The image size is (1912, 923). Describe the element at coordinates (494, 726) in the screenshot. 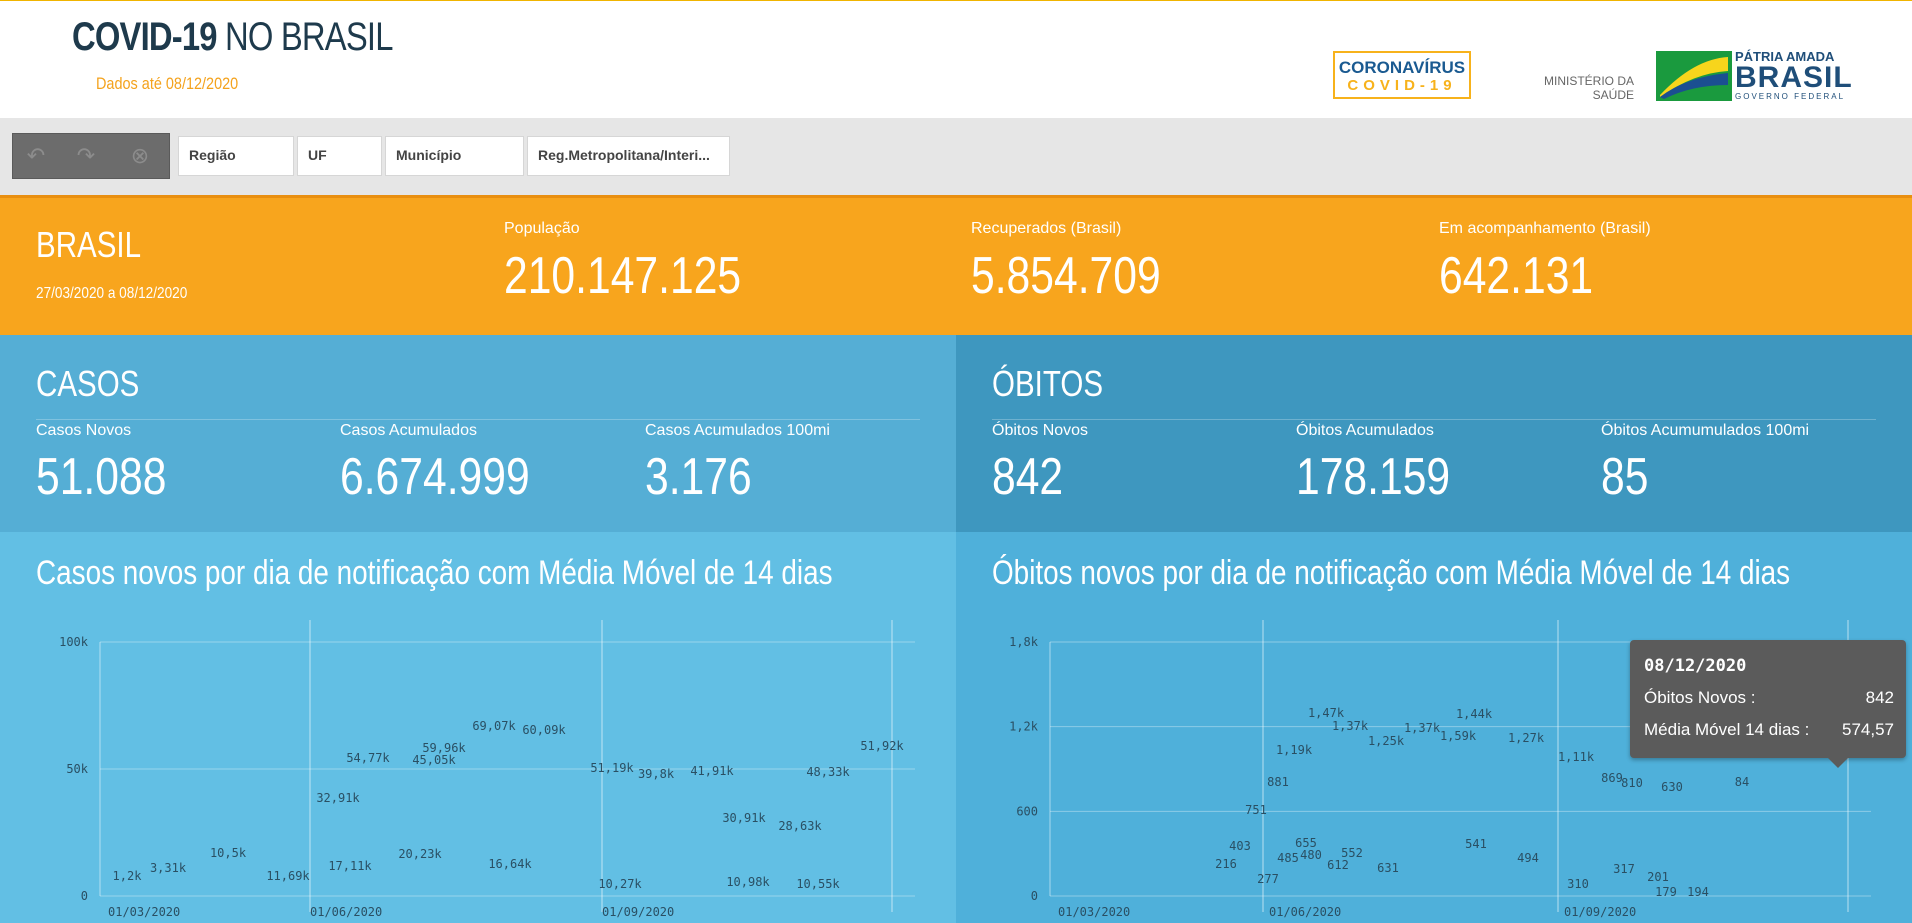

I see `data-label: 69,07k` at that location.